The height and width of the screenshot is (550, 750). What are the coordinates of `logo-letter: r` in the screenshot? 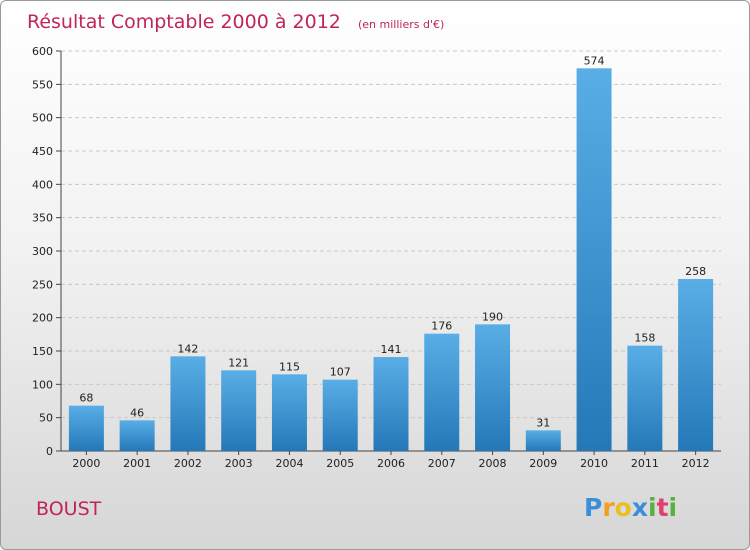 It's located at (608, 507).